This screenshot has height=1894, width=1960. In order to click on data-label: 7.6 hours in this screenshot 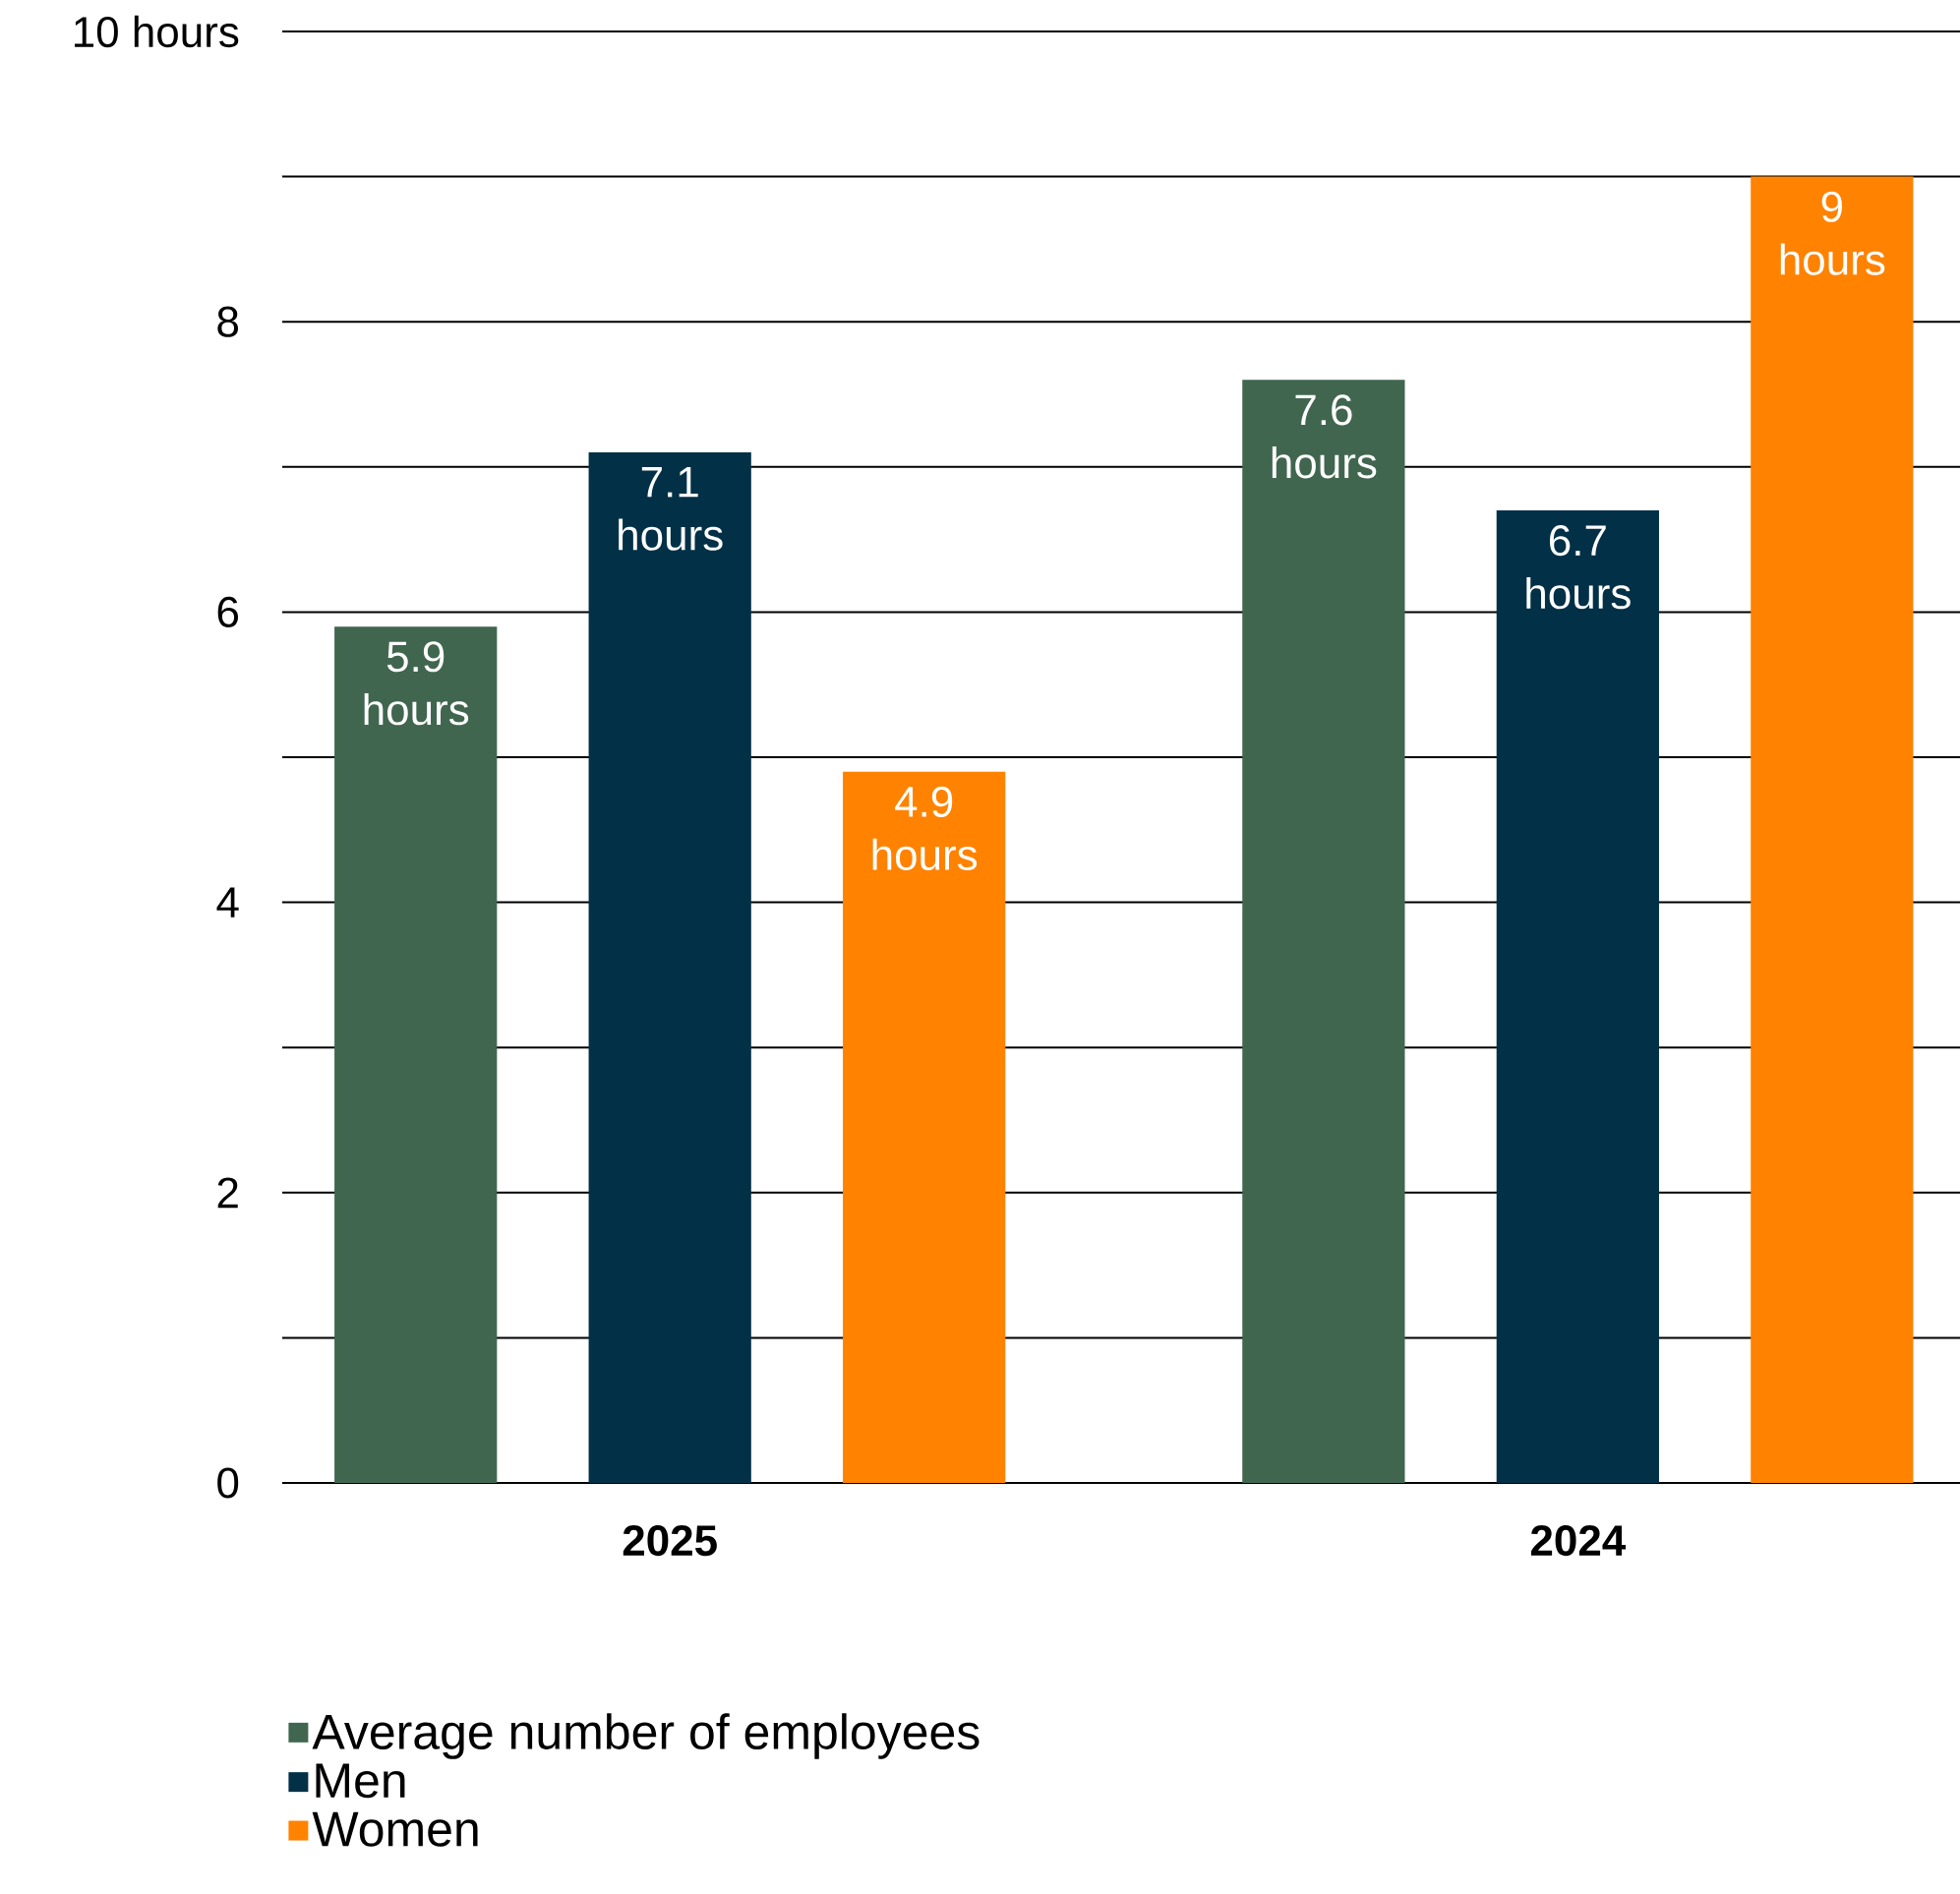, I will do `click(1324, 437)`.